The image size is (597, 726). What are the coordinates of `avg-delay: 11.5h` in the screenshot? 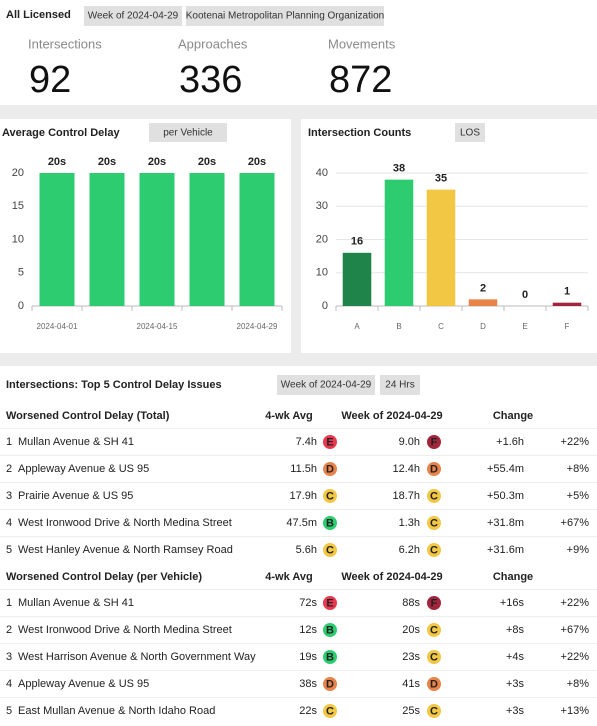 It's located at (303, 469).